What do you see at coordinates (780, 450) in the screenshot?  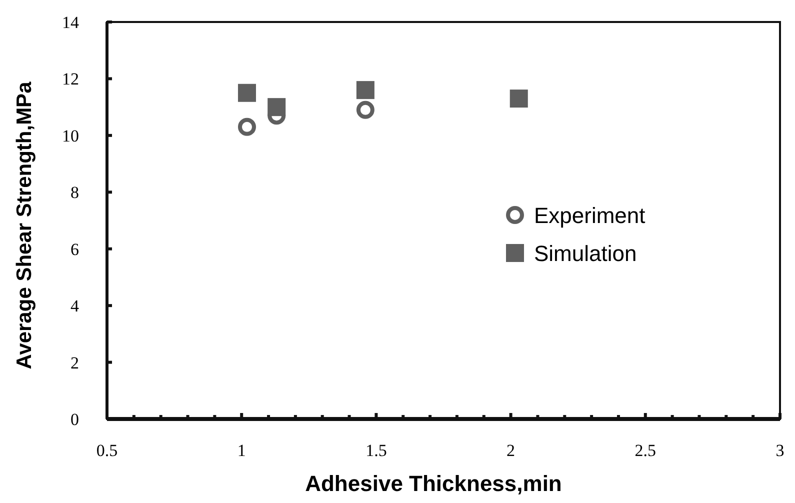 I see `x-tick-label: 3` at bounding box center [780, 450].